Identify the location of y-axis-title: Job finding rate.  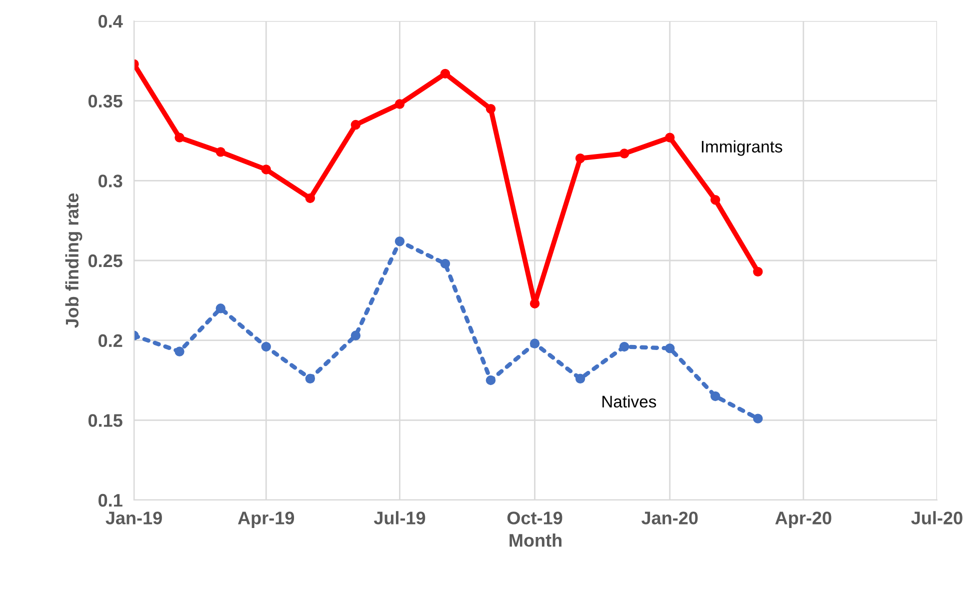
(73, 260).